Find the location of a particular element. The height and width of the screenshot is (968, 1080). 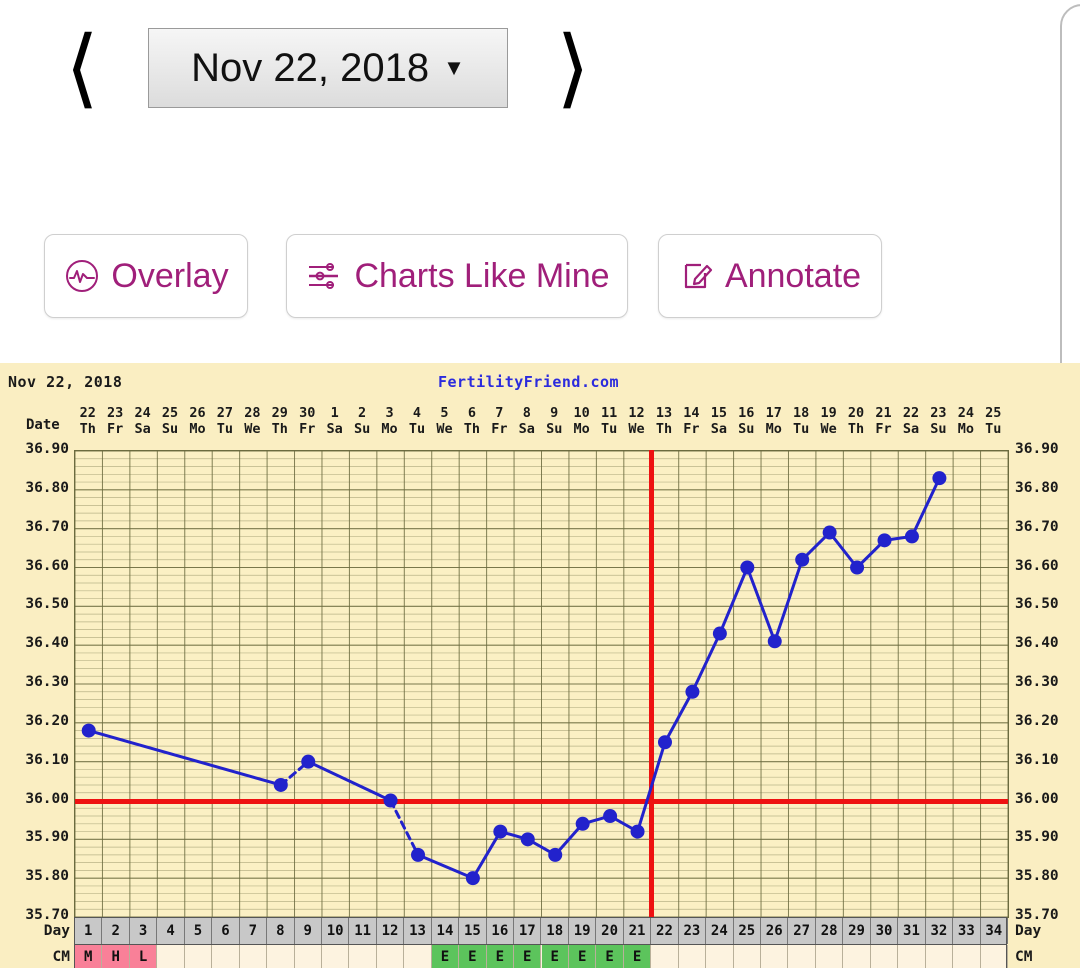

y-axis-tick-label: 35.80 is located at coordinates (1037, 876).